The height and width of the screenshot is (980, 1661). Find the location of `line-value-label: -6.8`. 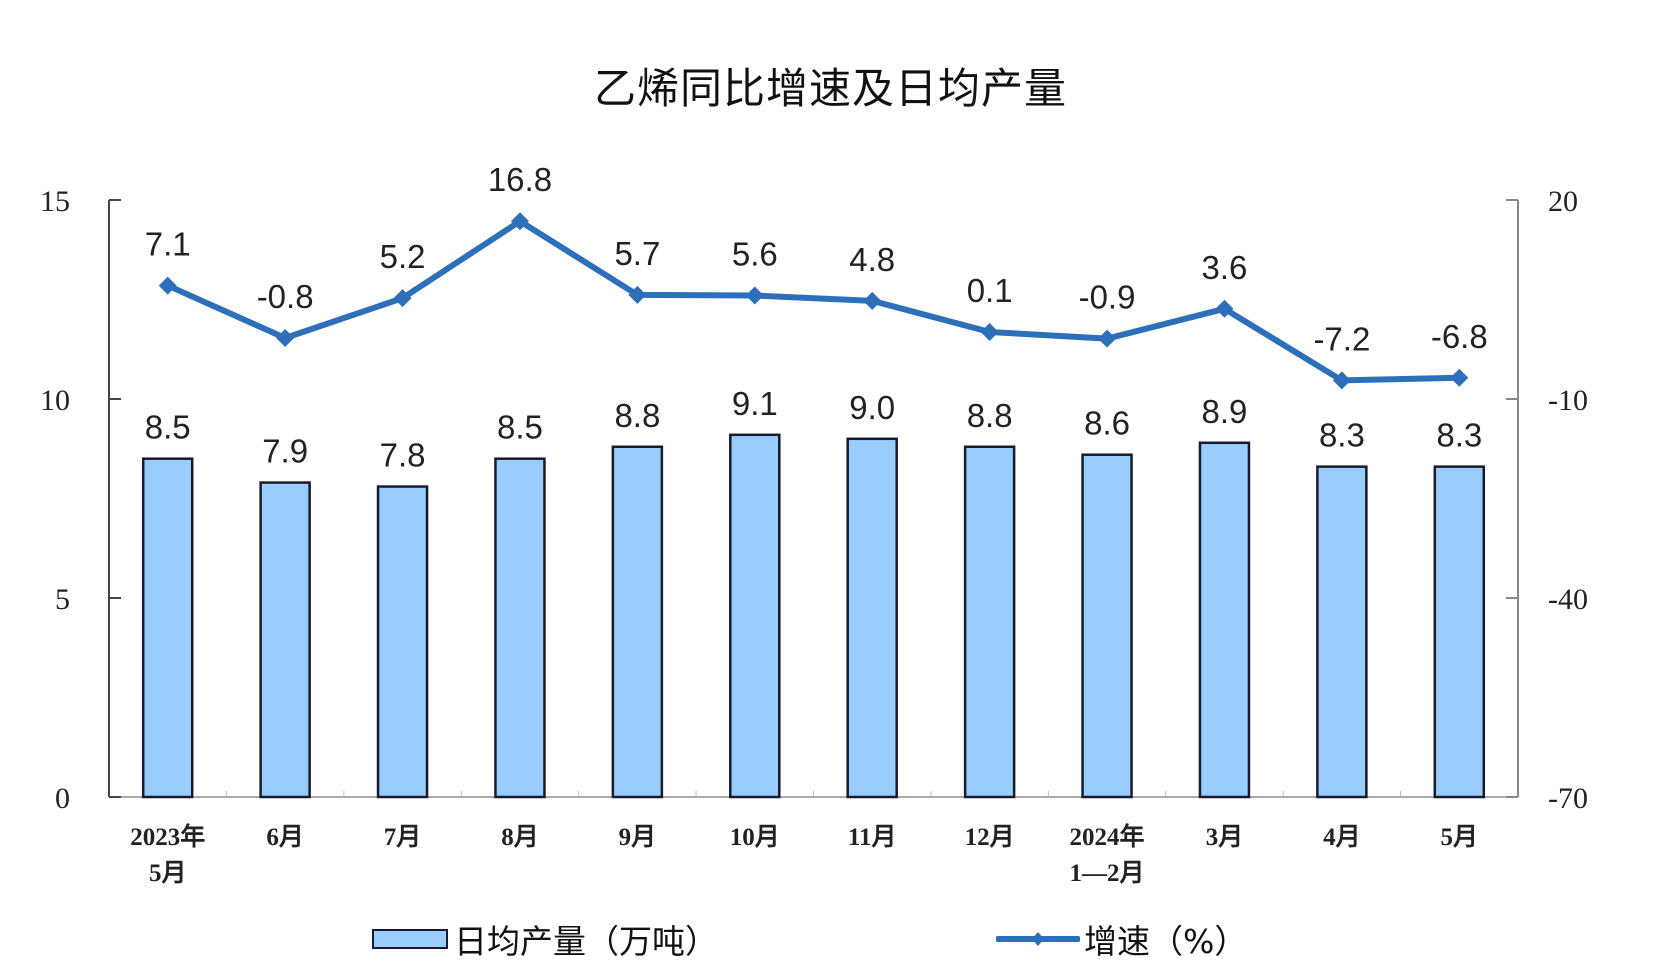

line-value-label: -6.8 is located at coordinates (1459, 336).